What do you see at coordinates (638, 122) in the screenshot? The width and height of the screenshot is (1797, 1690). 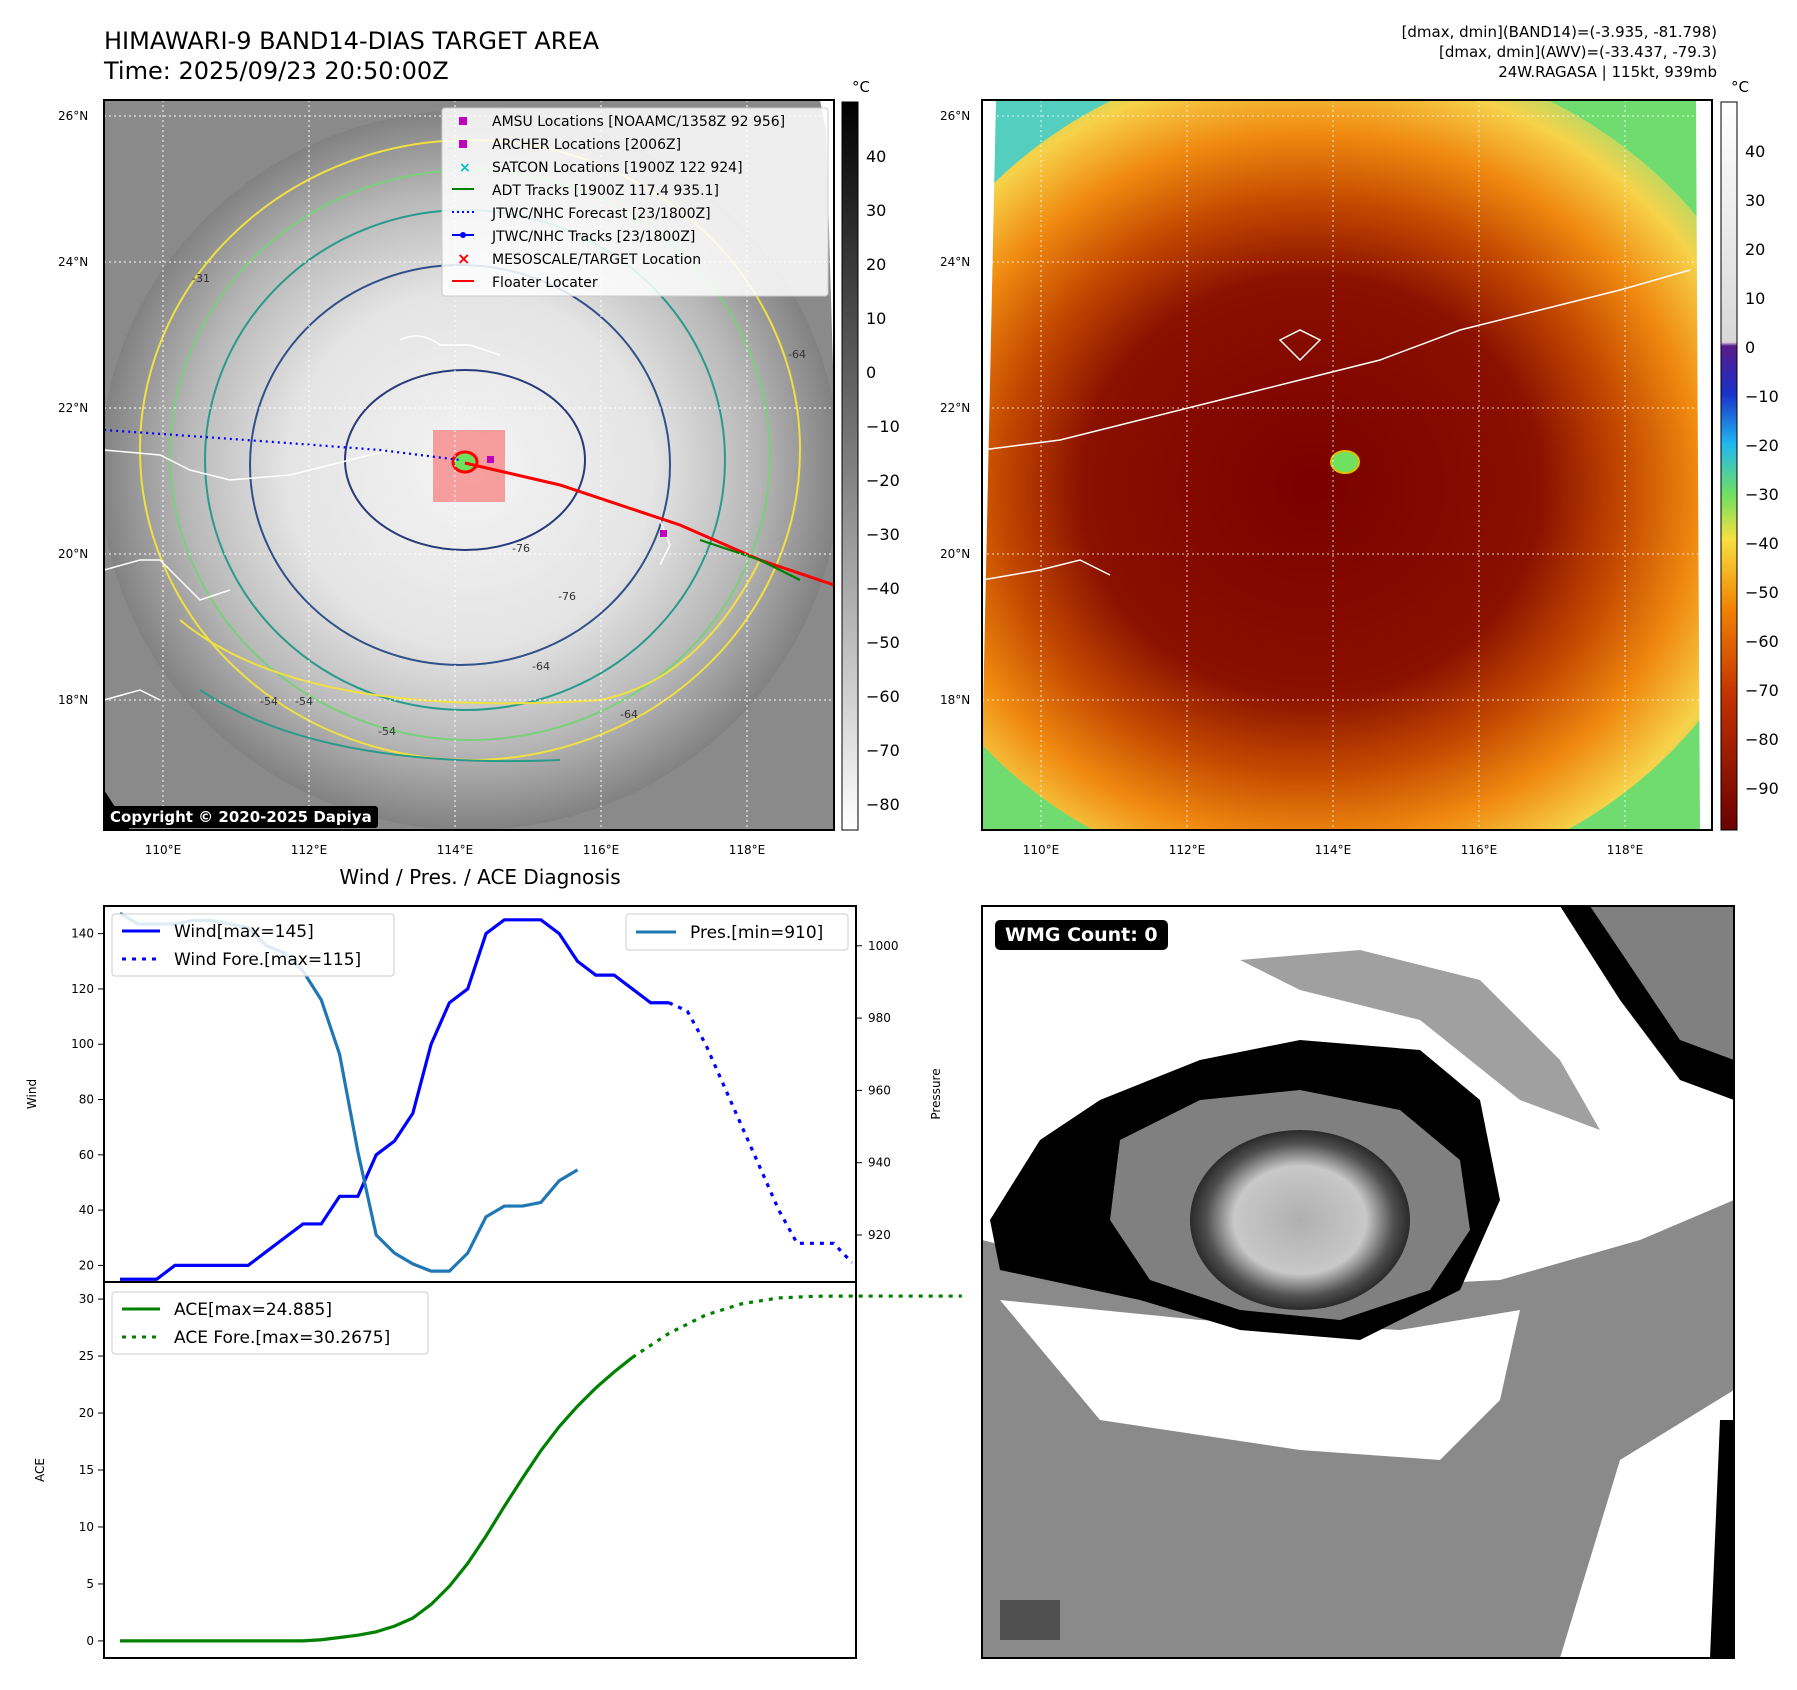 I see `legend-entry: AMSU Locations [NOAAMC/1358Z 92 956]` at bounding box center [638, 122].